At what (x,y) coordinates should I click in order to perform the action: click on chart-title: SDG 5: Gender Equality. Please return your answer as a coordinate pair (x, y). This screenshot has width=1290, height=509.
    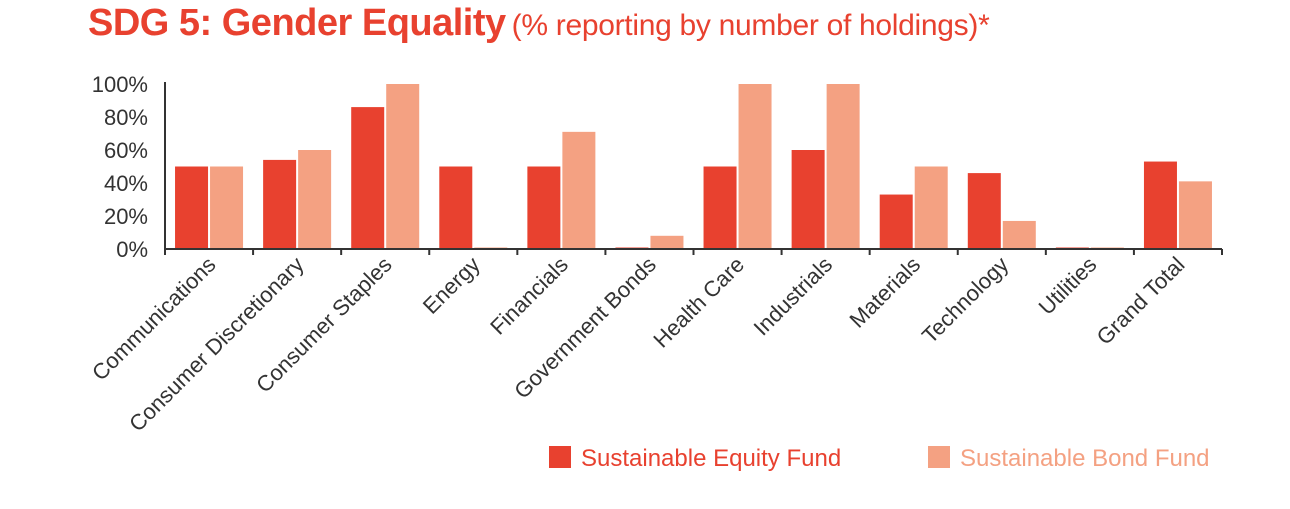
    Looking at the image, I should click on (297, 23).